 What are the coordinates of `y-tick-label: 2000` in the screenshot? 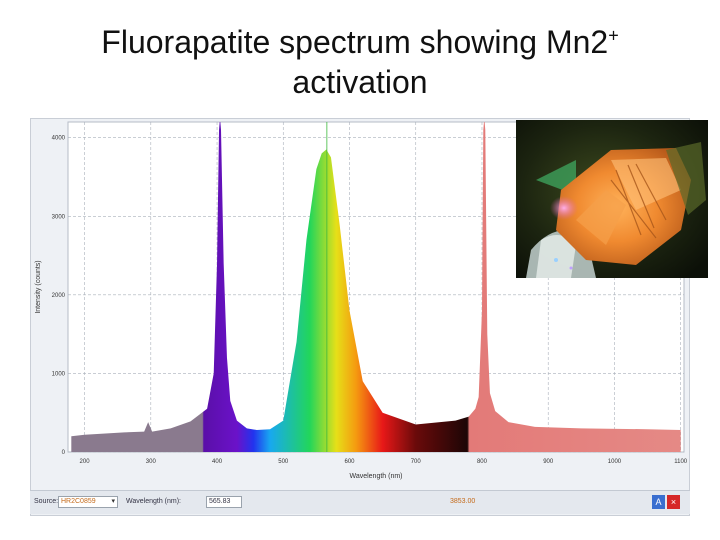 It's located at (59, 296).